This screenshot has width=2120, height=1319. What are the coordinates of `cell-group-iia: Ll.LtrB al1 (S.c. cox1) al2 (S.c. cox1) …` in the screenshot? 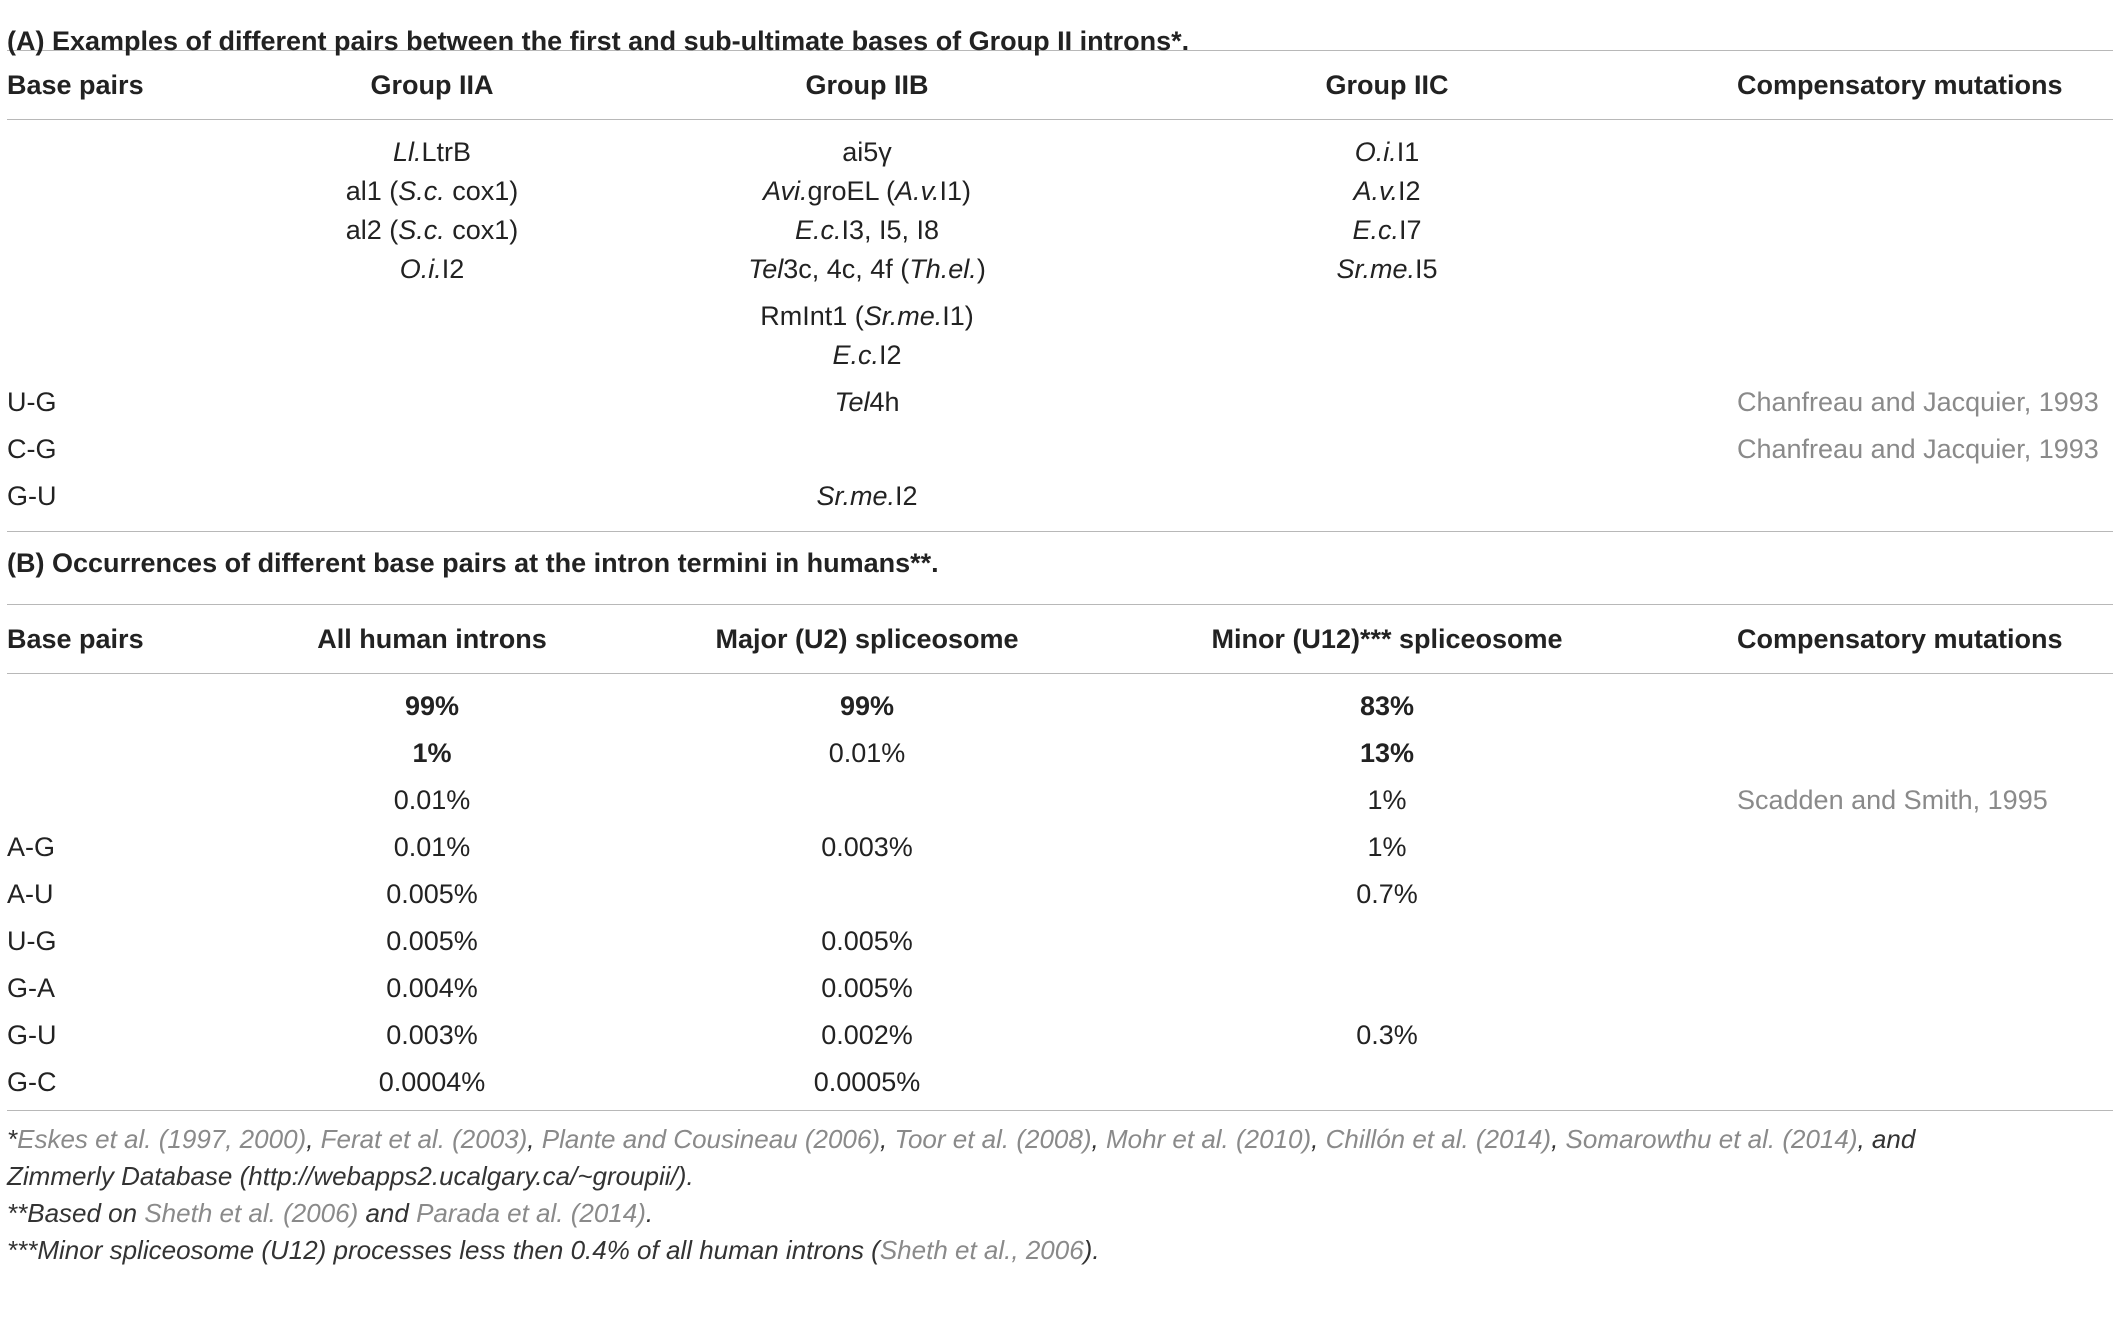 It's located at (432, 254).